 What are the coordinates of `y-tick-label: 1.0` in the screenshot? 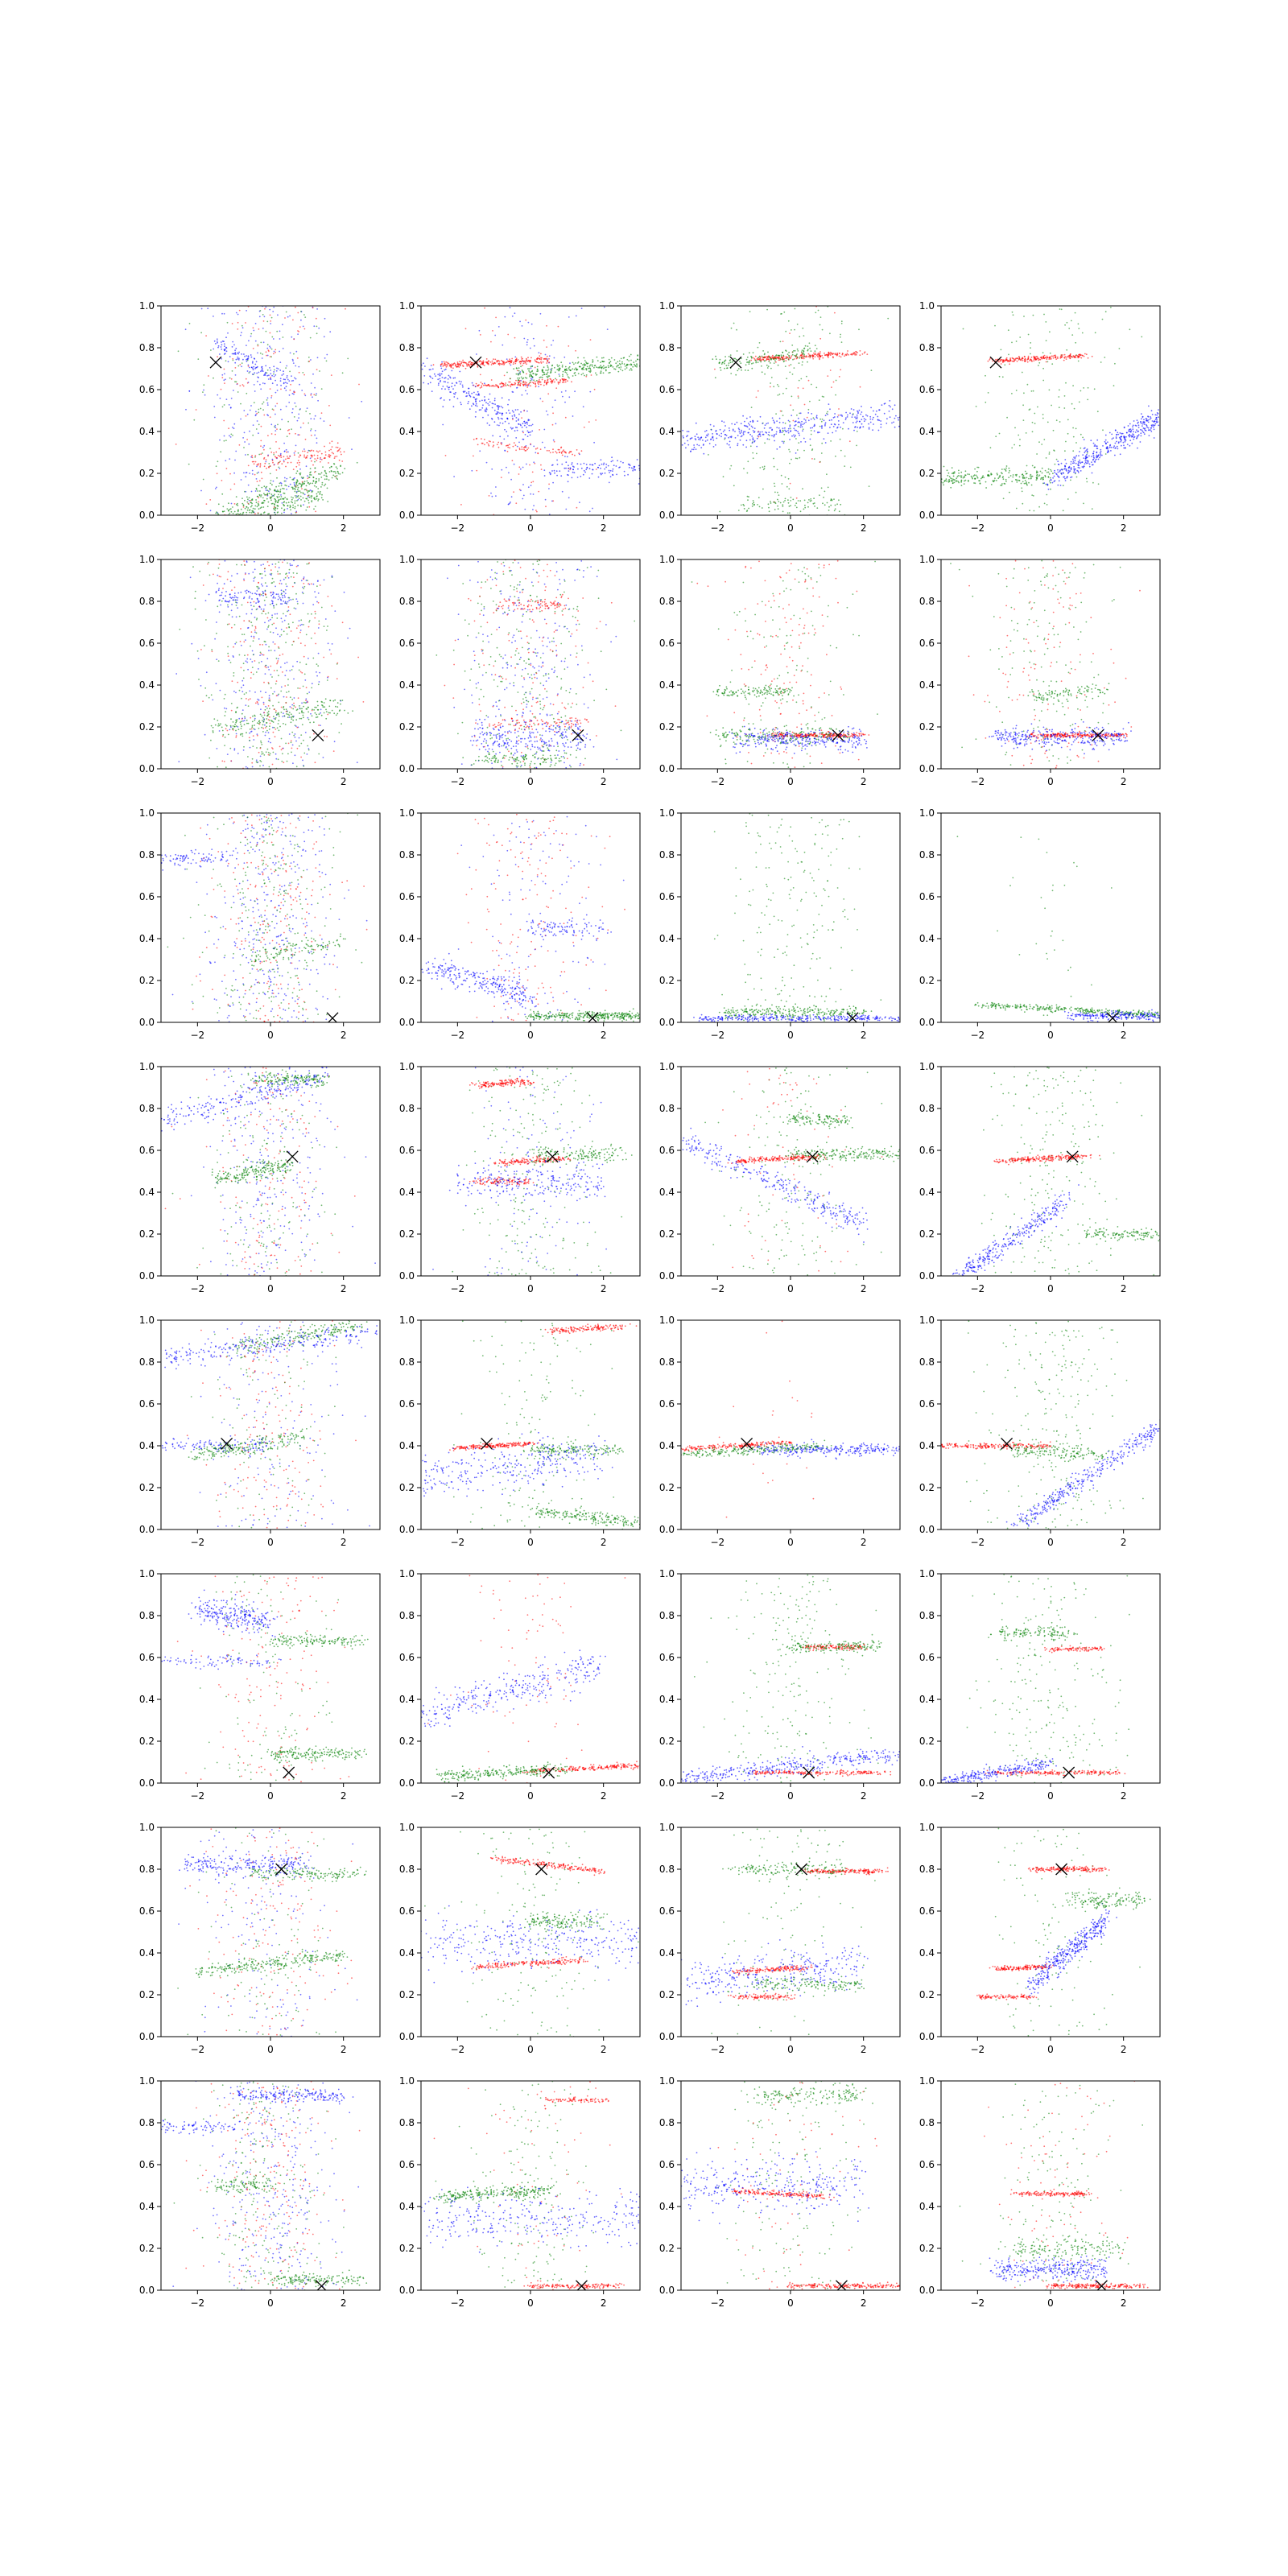 It's located at (927, 306).